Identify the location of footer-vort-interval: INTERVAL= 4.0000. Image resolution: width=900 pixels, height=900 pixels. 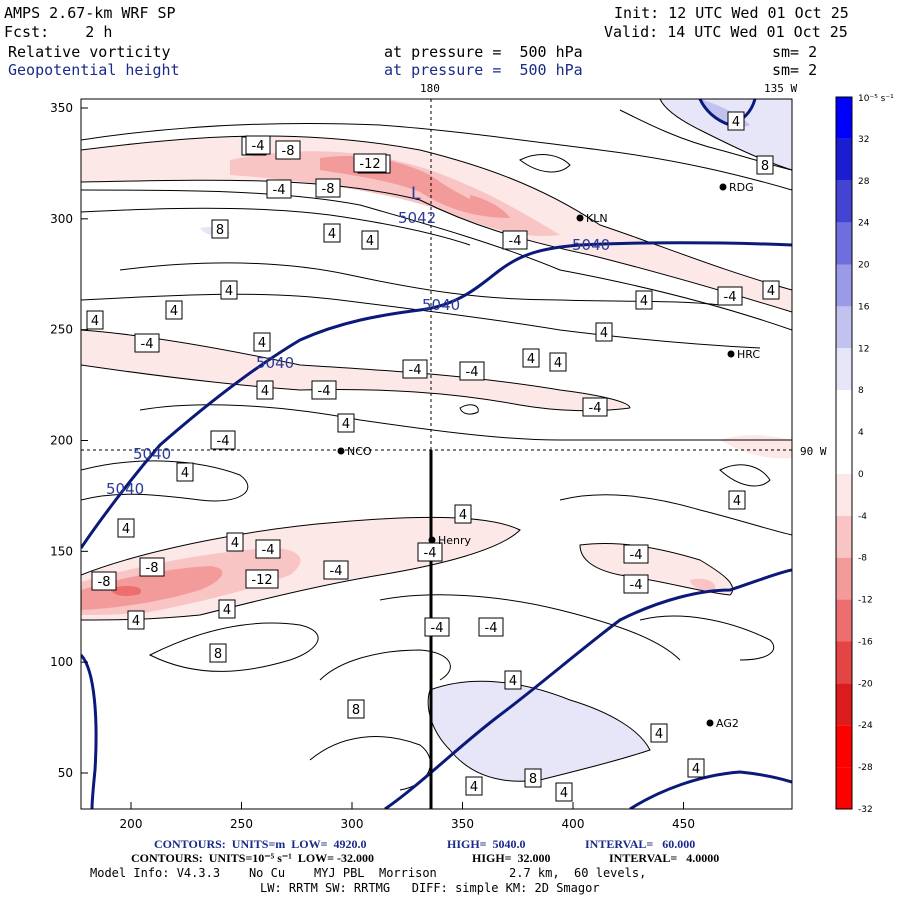
(664, 858).